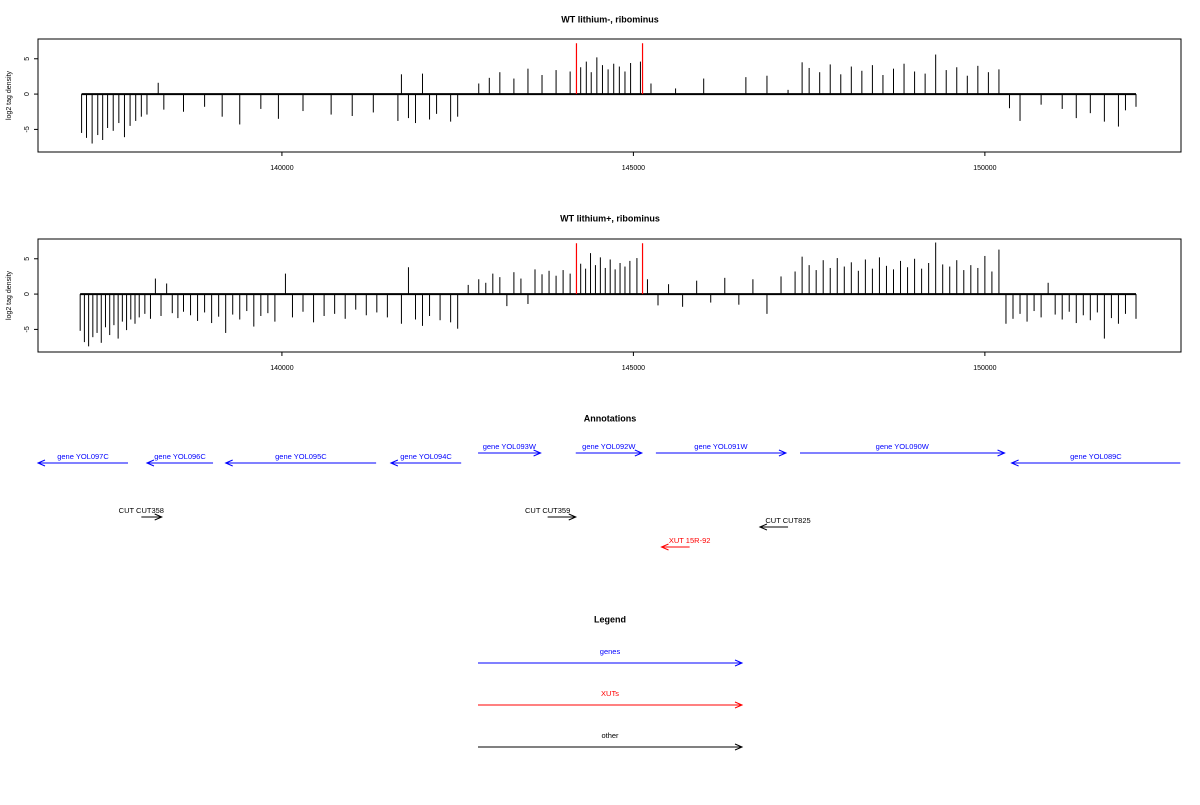  I want to click on legend-title: Legend, so click(610, 619).